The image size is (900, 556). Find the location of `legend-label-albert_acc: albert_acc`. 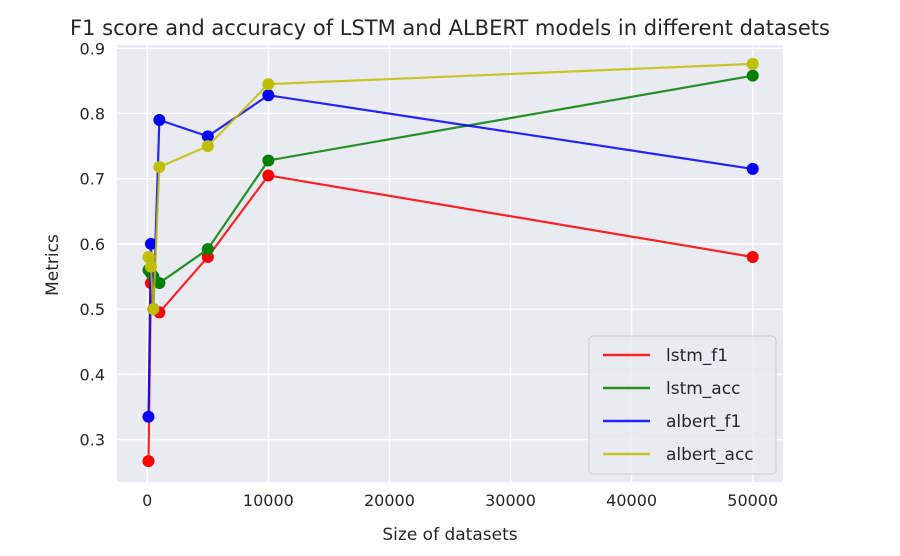

legend-label-albert_acc: albert_acc is located at coordinates (710, 455).